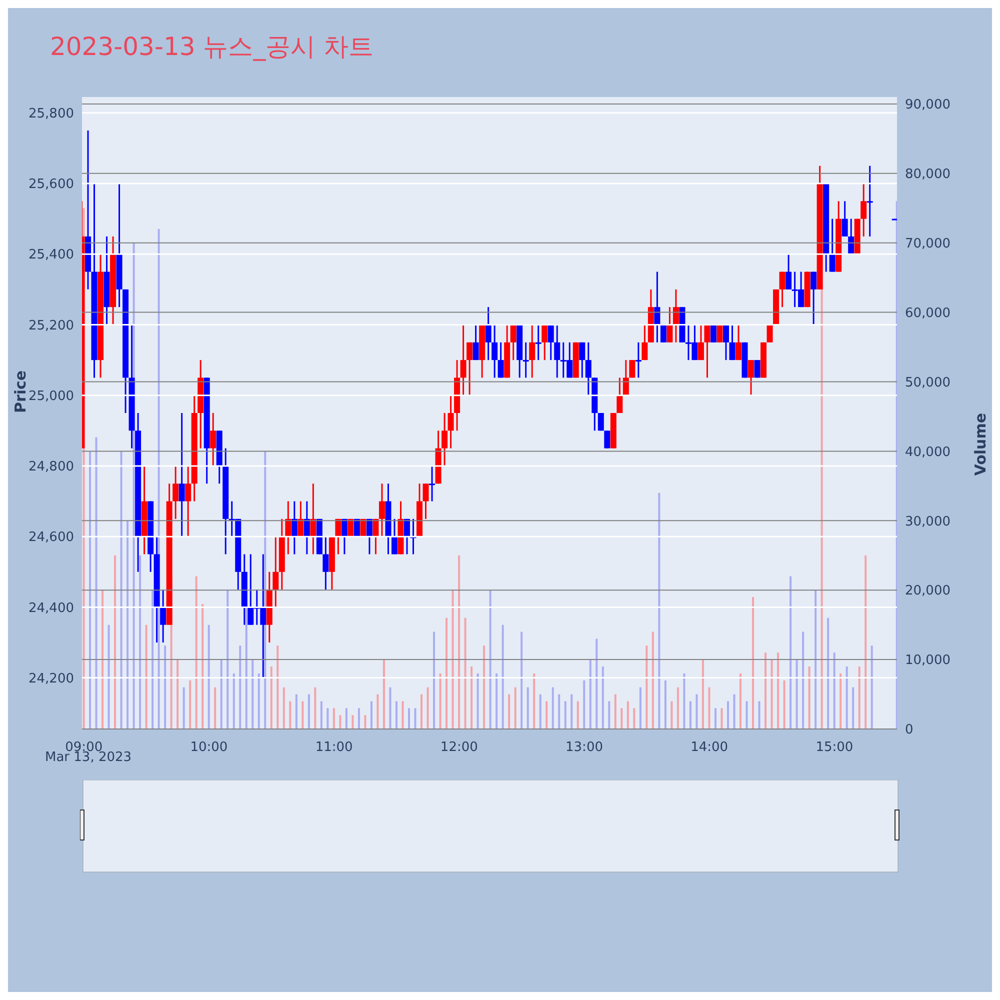  What do you see at coordinates (927, 382) in the screenshot?
I see `y2-tick-label: 50,000` at bounding box center [927, 382].